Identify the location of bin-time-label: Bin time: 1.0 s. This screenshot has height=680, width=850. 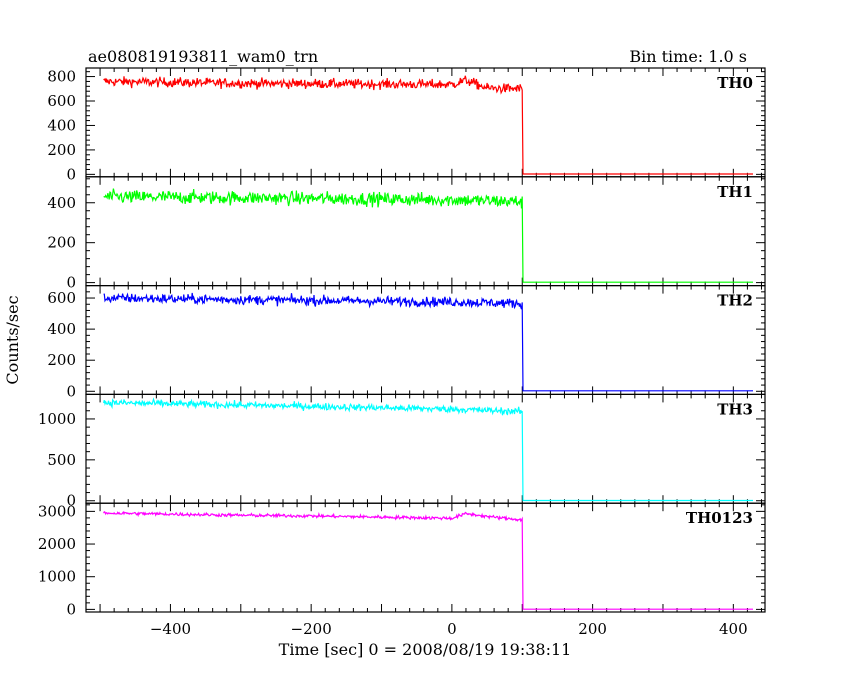
(688, 56).